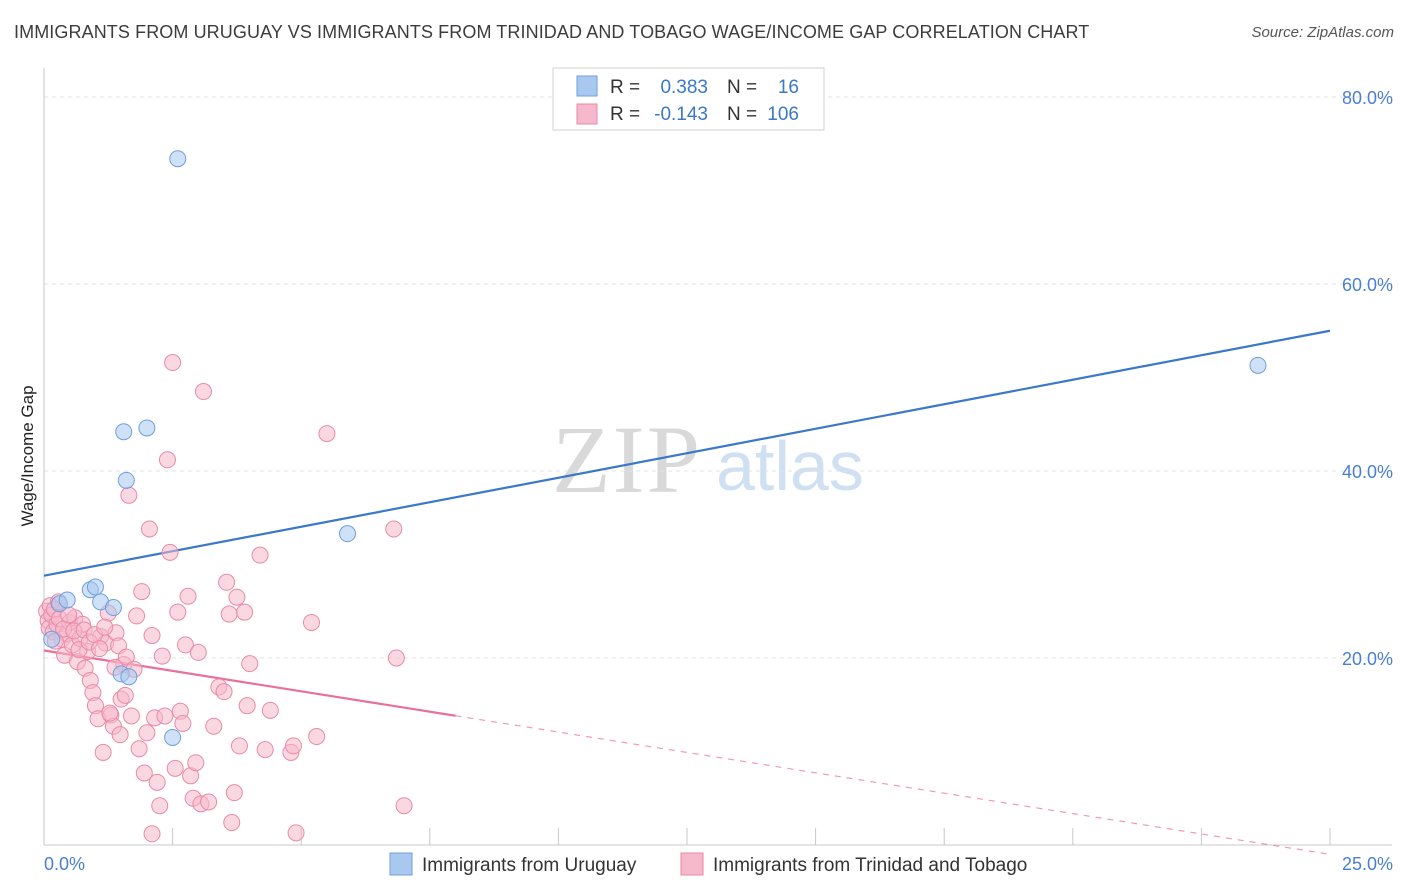 This screenshot has height=892, width=1406. I want to click on stats-r-label-2: R =, so click(625, 114).